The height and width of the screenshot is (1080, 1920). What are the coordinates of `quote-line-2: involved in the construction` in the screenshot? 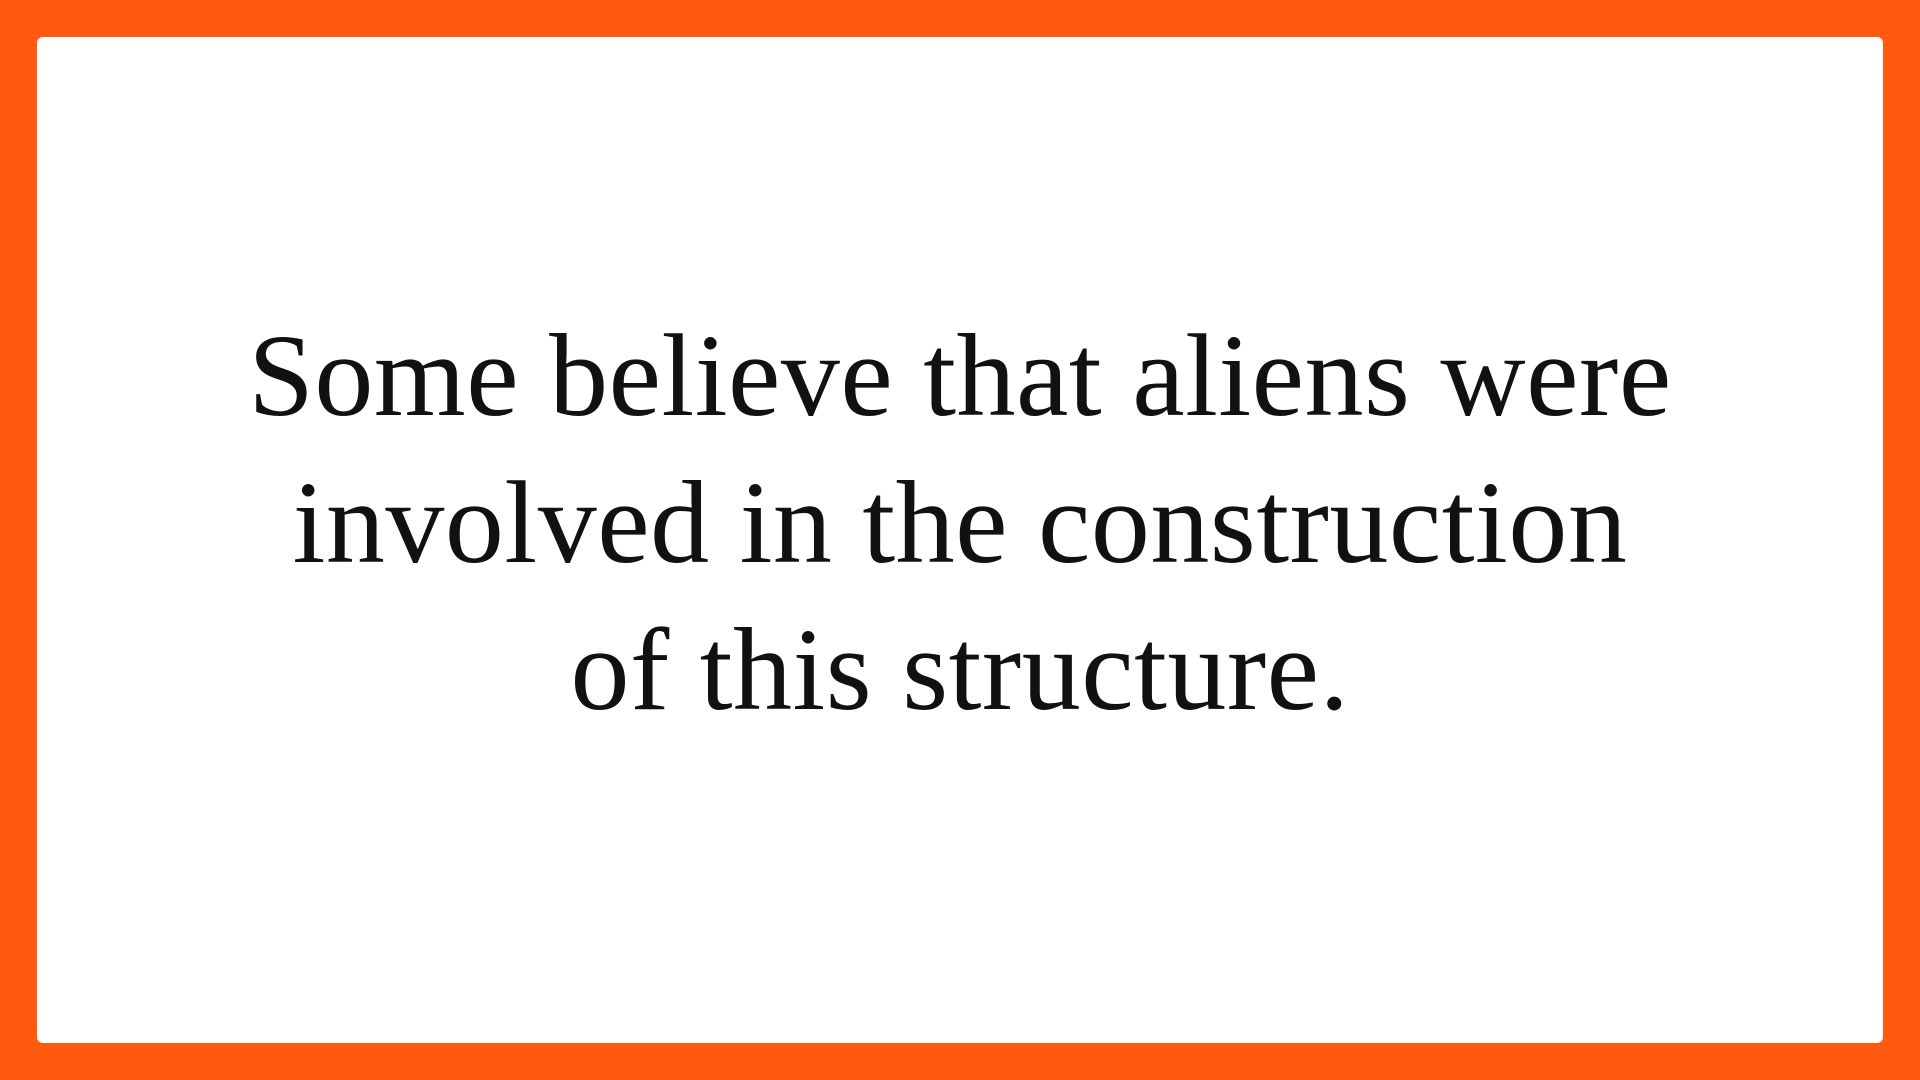 It's located at (960, 522).